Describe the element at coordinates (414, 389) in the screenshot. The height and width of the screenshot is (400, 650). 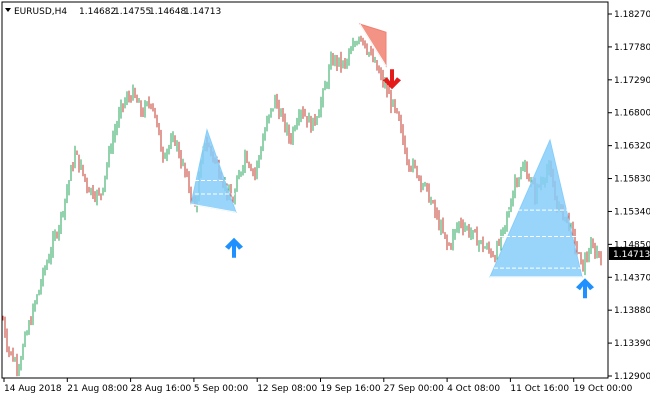
I see `x-tick-label: 27 Sep 00:00` at that location.